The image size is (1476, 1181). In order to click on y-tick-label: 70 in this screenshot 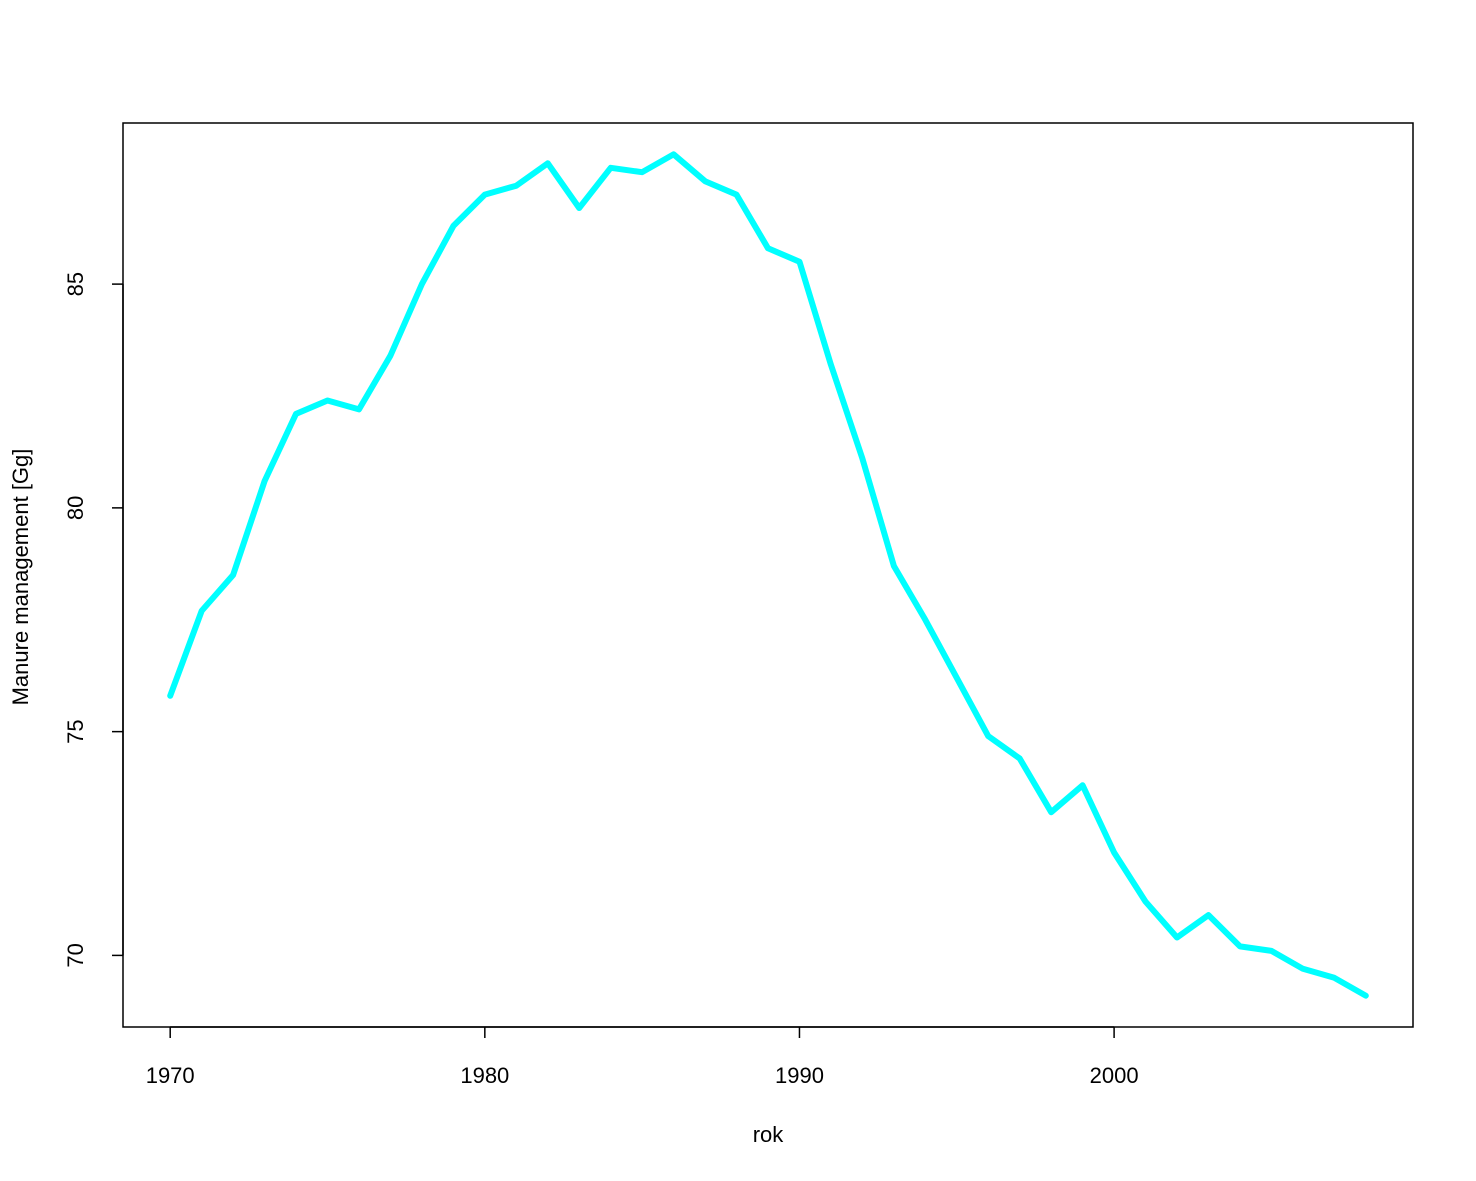, I will do `click(75, 955)`.